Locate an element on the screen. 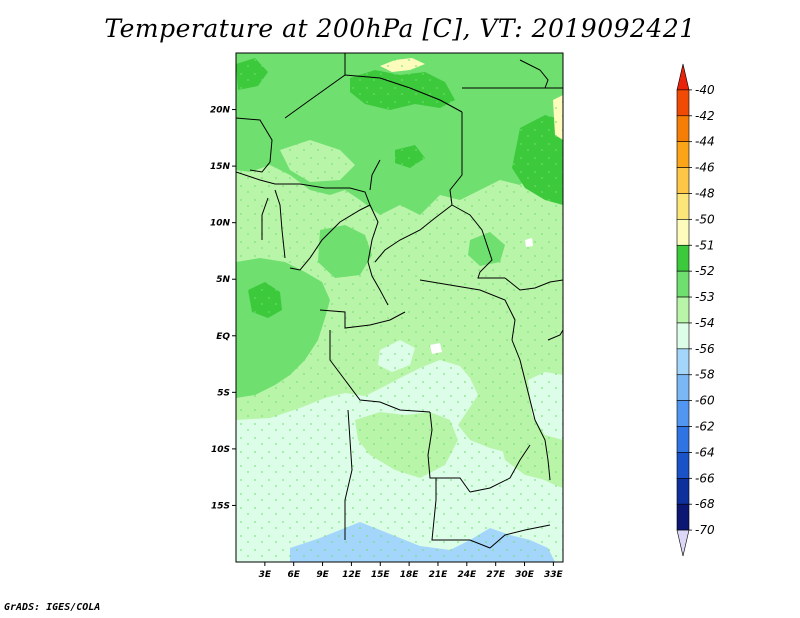 The height and width of the screenshot is (618, 800). grads-credit: GrADS: IGES/COLA is located at coordinates (52, 607).